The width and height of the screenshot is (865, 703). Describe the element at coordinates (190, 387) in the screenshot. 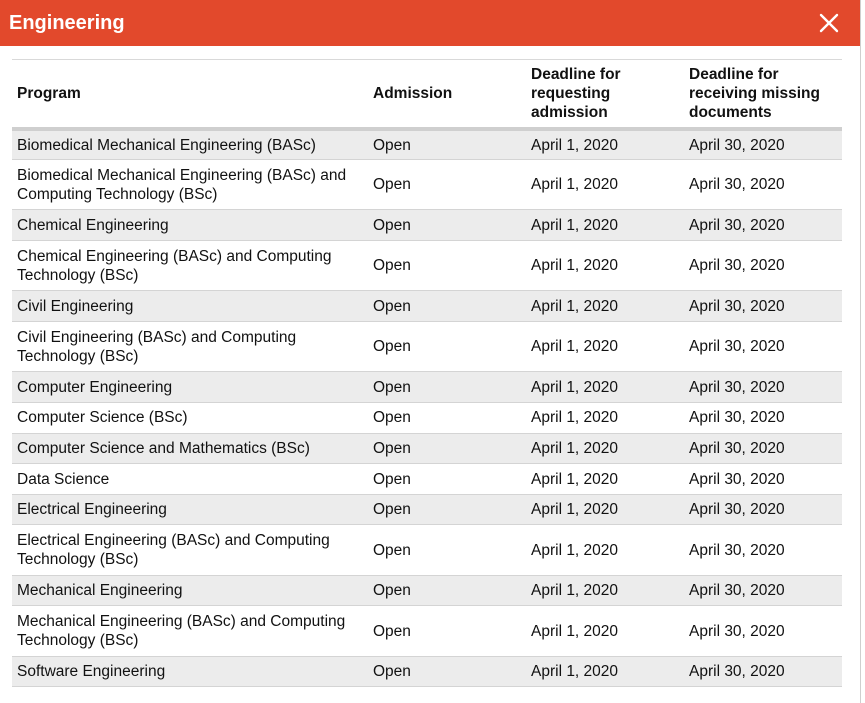

I see `program-cell: Computer Engineering` at that location.